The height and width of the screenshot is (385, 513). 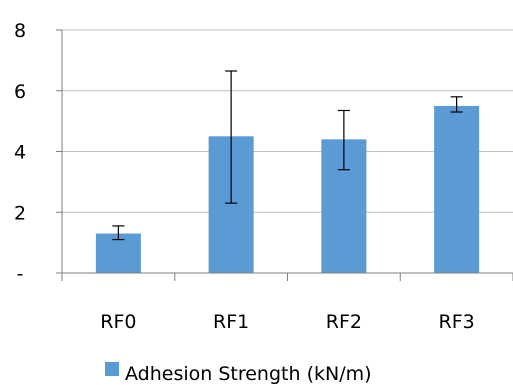 What do you see at coordinates (456, 104) in the screenshot?
I see `error-bar-rf3` at bounding box center [456, 104].